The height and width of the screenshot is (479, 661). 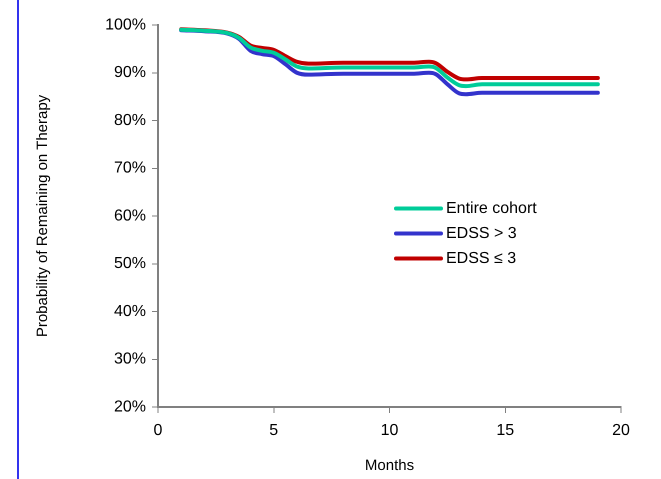 I want to click on x-tick-label: 0, so click(x=158, y=431).